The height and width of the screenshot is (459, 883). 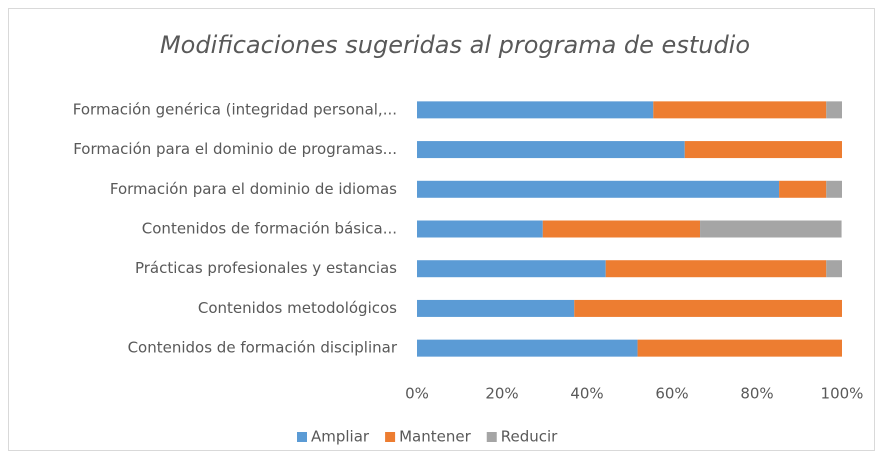 I want to click on y-tick-label: Contenidos de formación disciplinar, so click(x=263, y=348).